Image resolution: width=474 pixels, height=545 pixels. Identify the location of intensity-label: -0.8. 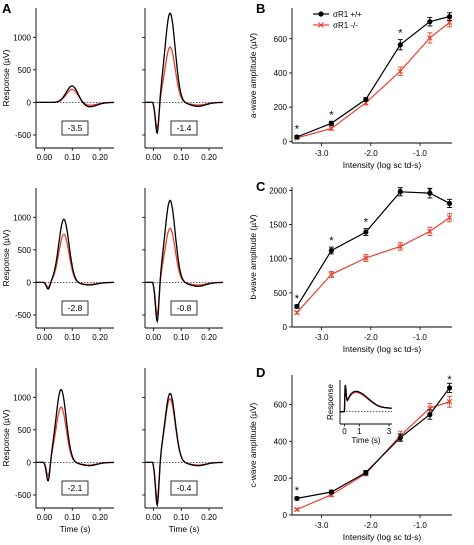
(184, 308).